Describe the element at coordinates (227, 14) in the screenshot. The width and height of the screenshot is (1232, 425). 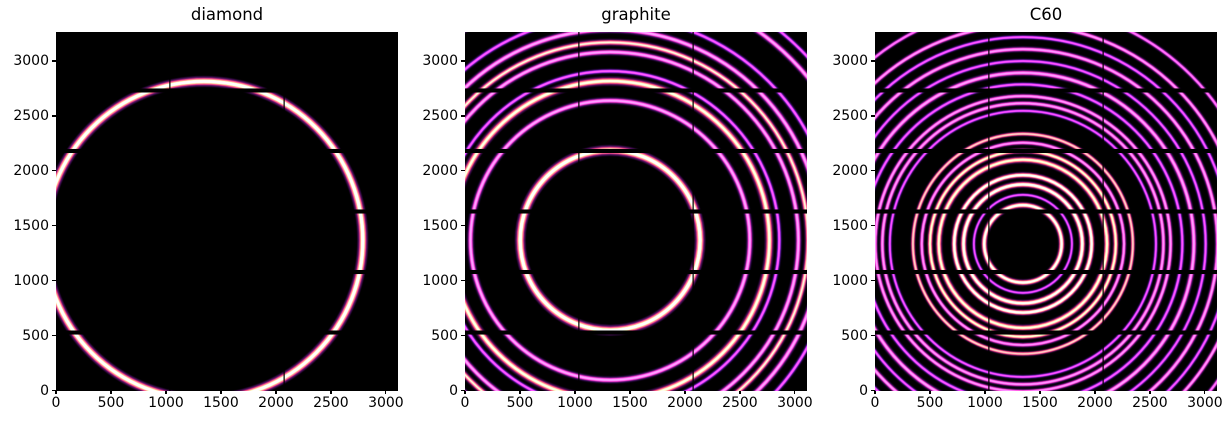
I see `subplot-title-diamond: diamond` at that location.